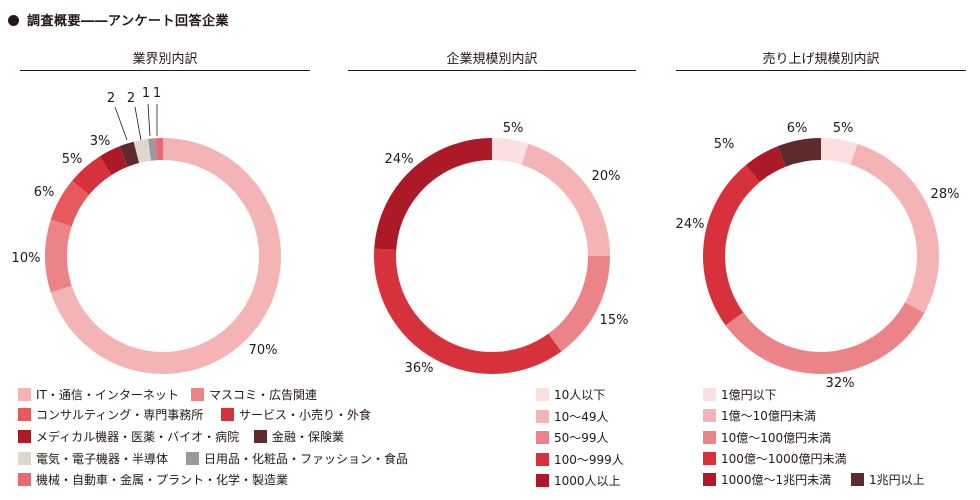 The image size is (980, 500). I want to click on chart-title-rule-revenue, so click(821, 70).